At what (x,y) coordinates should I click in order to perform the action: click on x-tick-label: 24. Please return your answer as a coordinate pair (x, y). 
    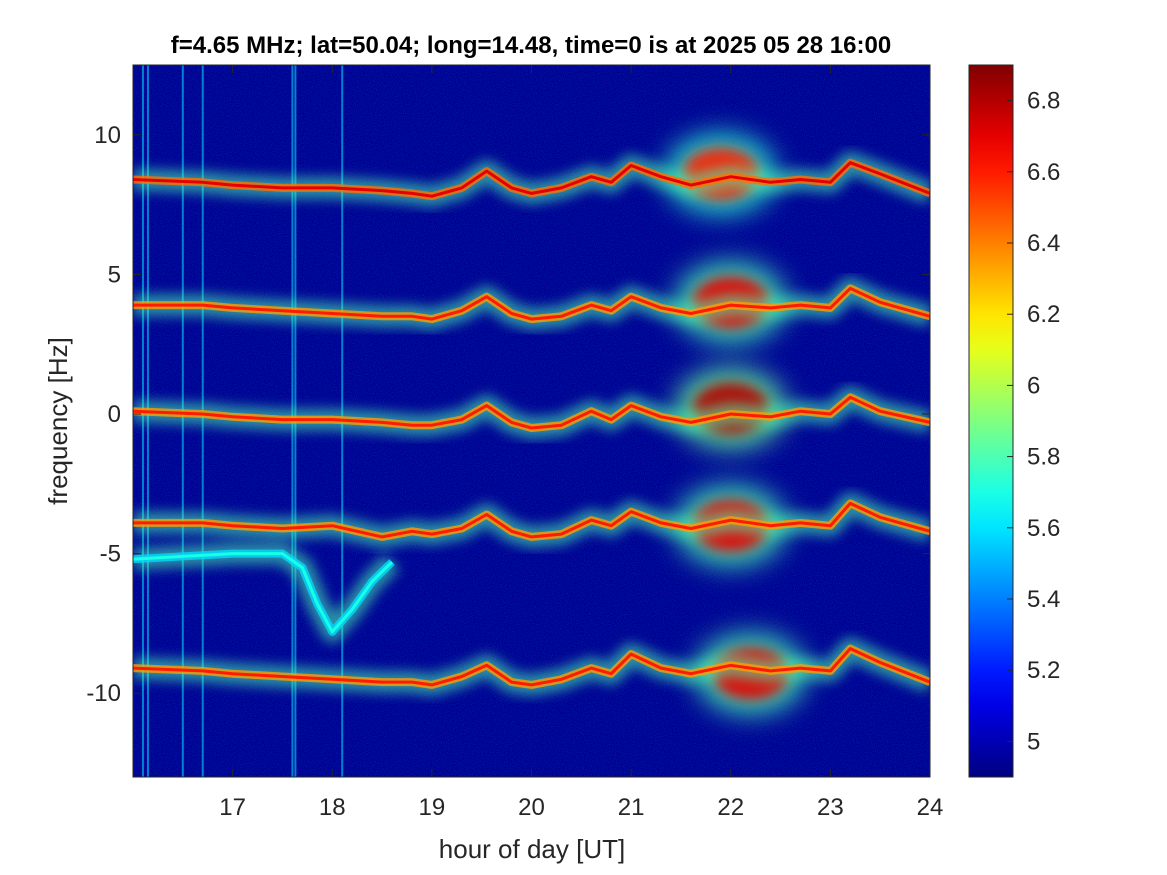
    Looking at the image, I should click on (930, 807).